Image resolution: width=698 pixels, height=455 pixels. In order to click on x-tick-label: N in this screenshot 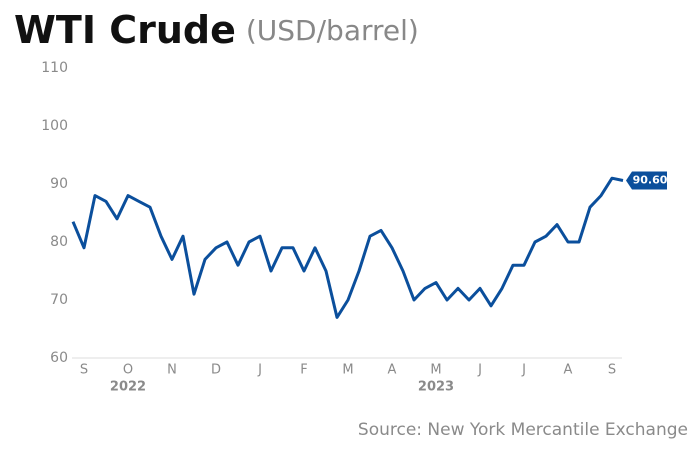, I will do `click(172, 370)`.